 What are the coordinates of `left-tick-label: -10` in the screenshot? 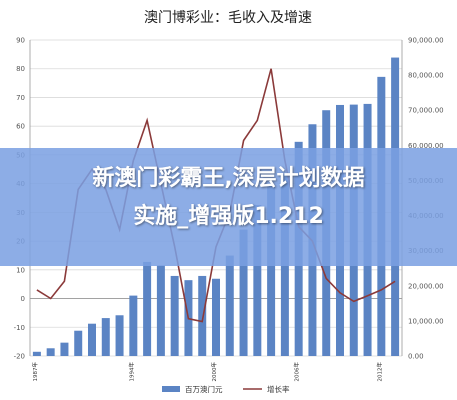 It's located at (19, 328).